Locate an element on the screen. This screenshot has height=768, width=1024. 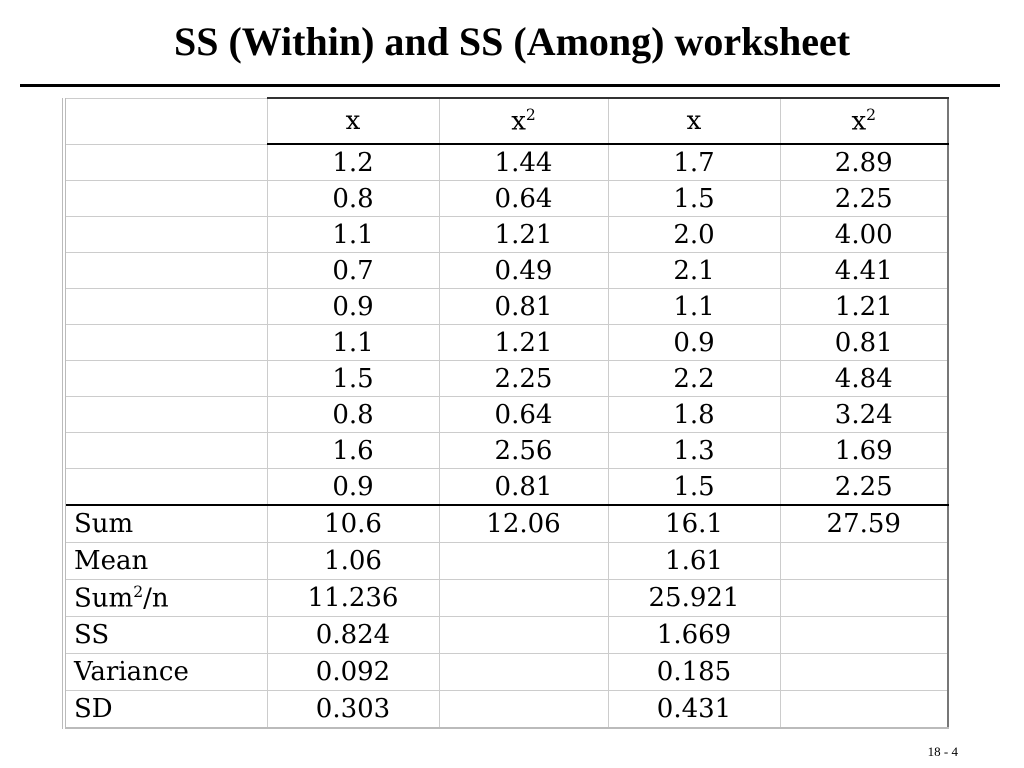
cell: 1.2 is located at coordinates (353, 162).